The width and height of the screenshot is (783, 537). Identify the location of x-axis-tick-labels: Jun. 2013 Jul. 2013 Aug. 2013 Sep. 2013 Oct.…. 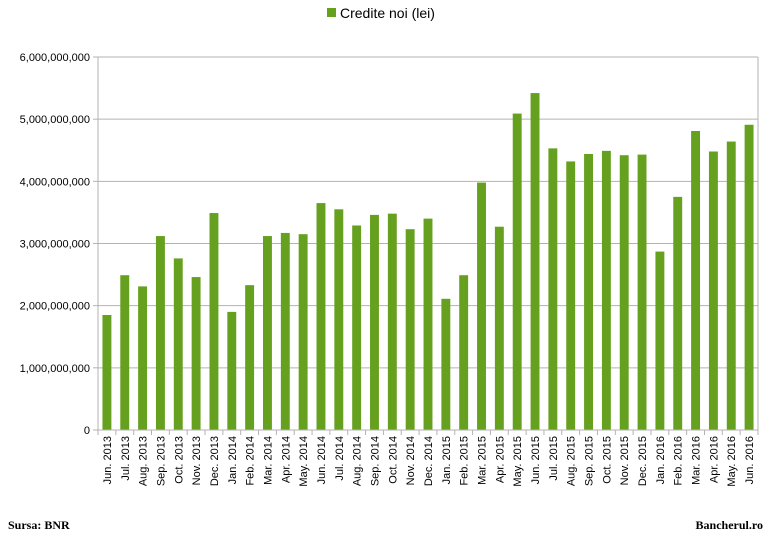
(429, 461).